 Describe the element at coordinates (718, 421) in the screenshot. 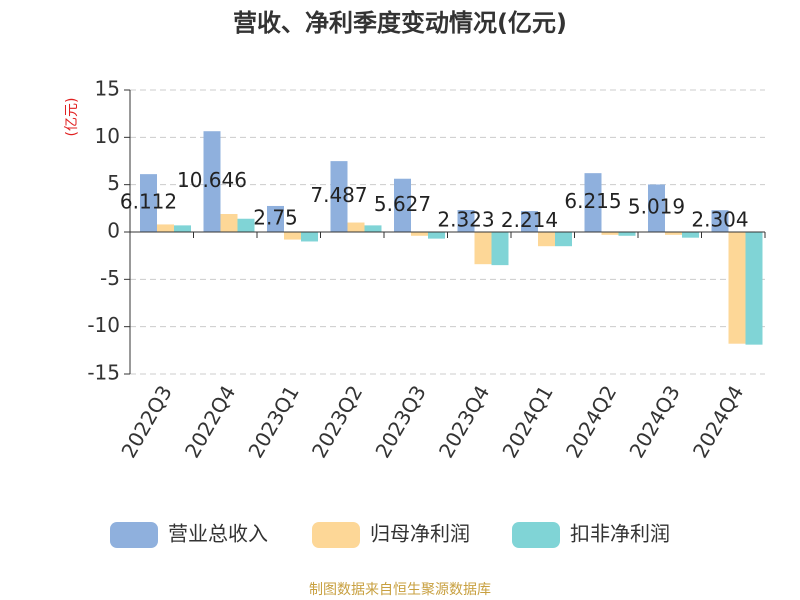

I see `x-tick-label: 2024Q4` at that location.